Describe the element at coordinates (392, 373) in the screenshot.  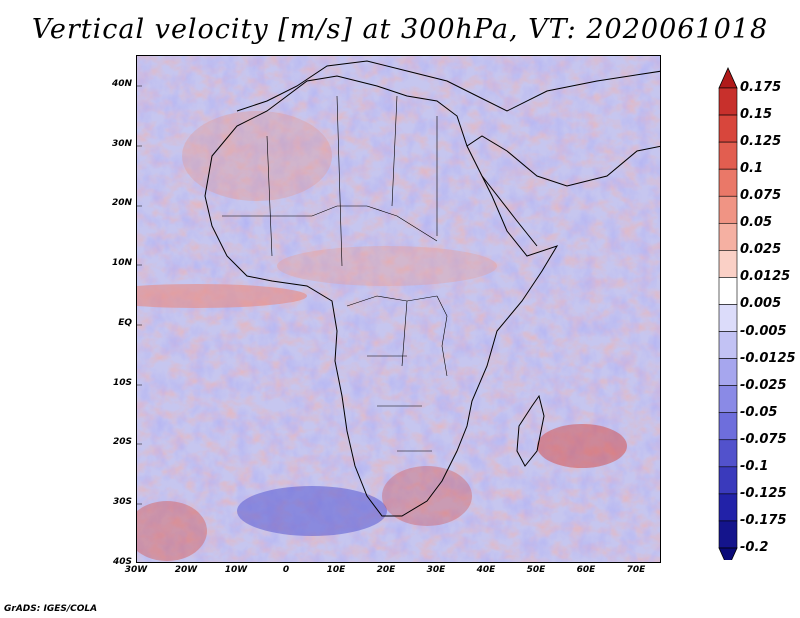
I see `border-central-south` at that location.